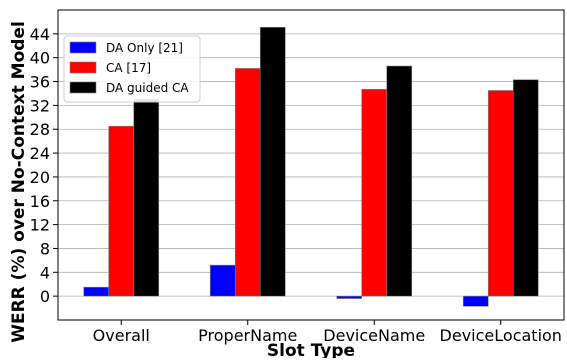 The width and height of the screenshot is (567, 362). Describe the element at coordinates (247, 335) in the screenshot. I see `x-tick-label: ProperName` at that location.